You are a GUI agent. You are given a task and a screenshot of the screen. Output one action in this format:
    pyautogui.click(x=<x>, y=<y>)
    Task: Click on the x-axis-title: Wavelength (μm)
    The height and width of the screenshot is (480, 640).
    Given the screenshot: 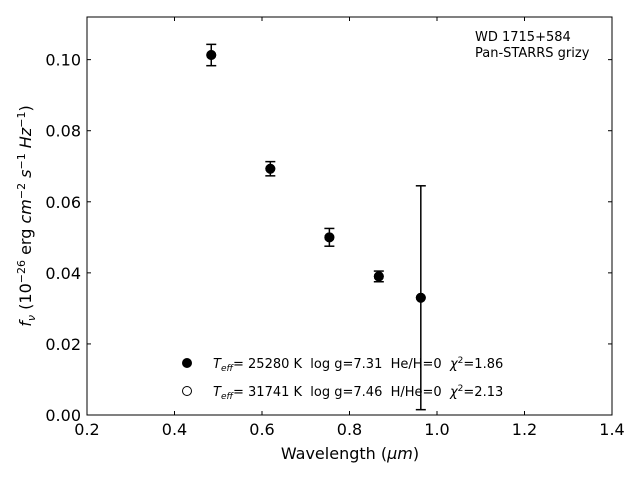 What is the action you would take?
    pyautogui.click(x=350, y=453)
    